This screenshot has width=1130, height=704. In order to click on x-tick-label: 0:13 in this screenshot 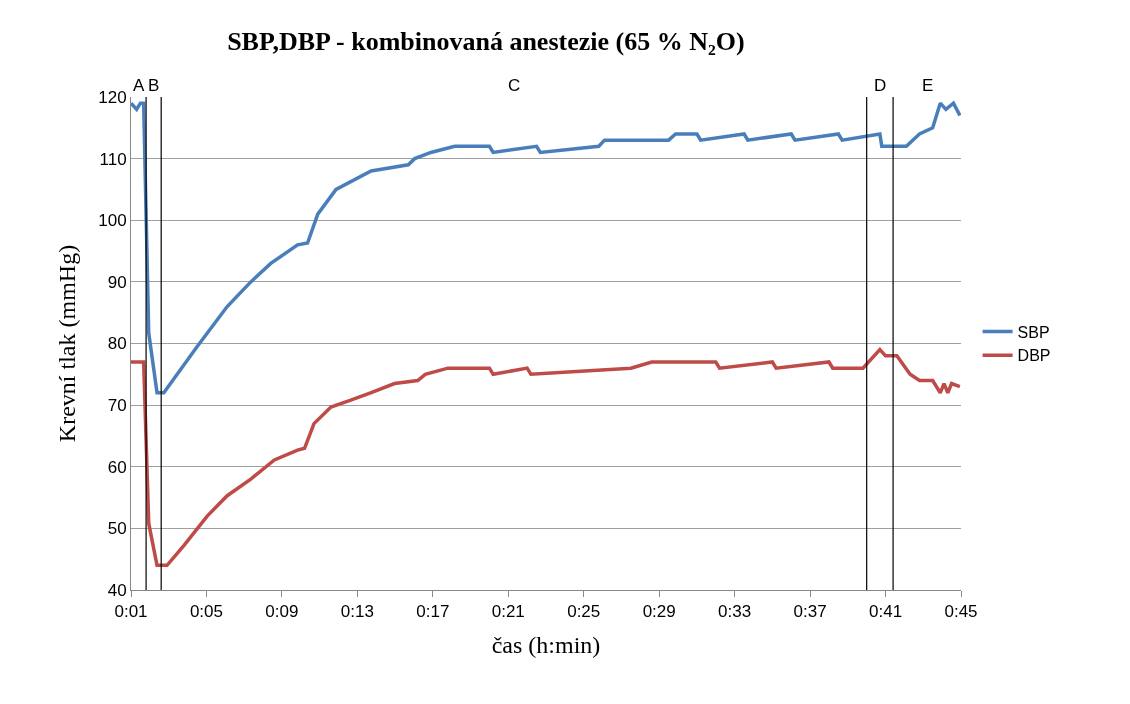, I will do `click(357, 612)`.